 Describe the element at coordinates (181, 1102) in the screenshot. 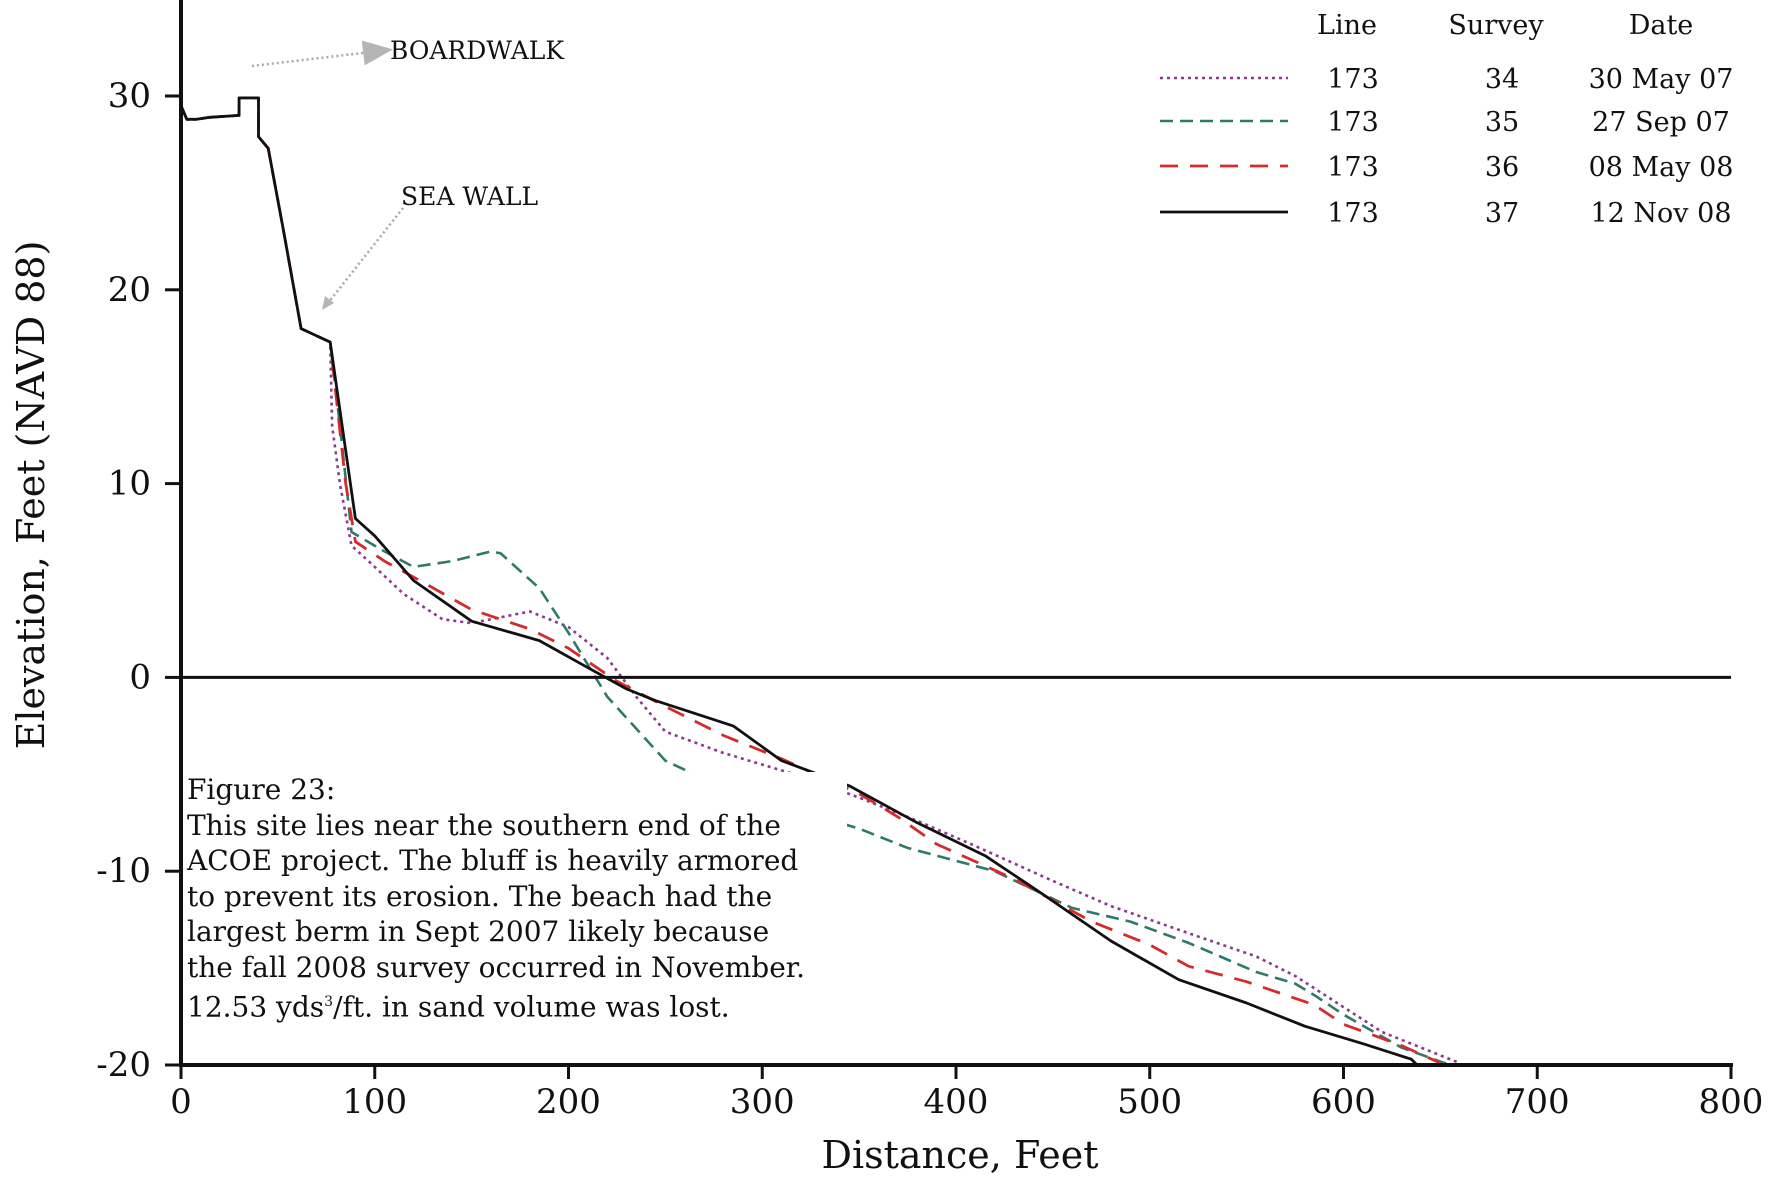

I see `x-tick-label: 0` at that location.